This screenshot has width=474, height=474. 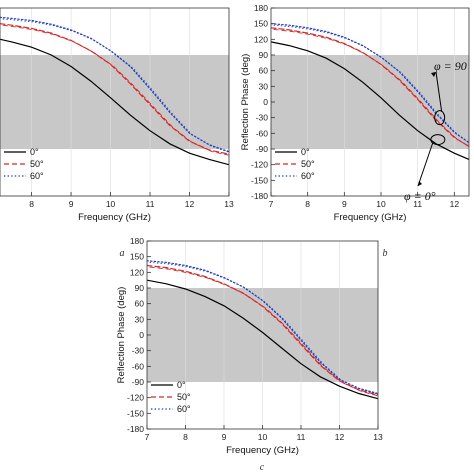 What do you see at coordinates (450, 66) in the screenshot?
I see `annotation-phi-90: φ = 90` at bounding box center [450, 66].